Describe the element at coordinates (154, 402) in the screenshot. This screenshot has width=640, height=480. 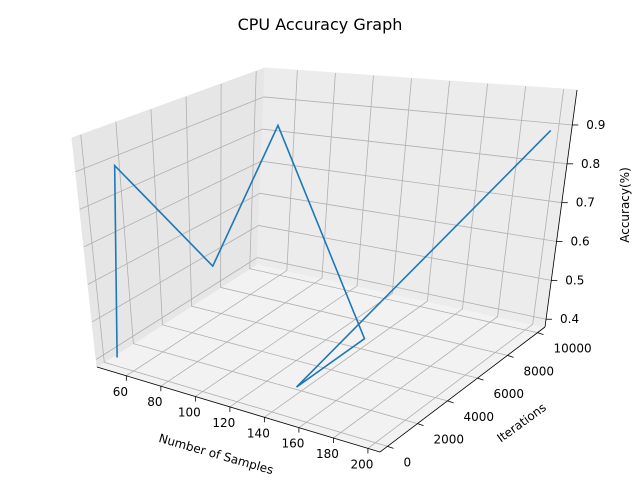
I see `x-tick-label: 80` at that location.